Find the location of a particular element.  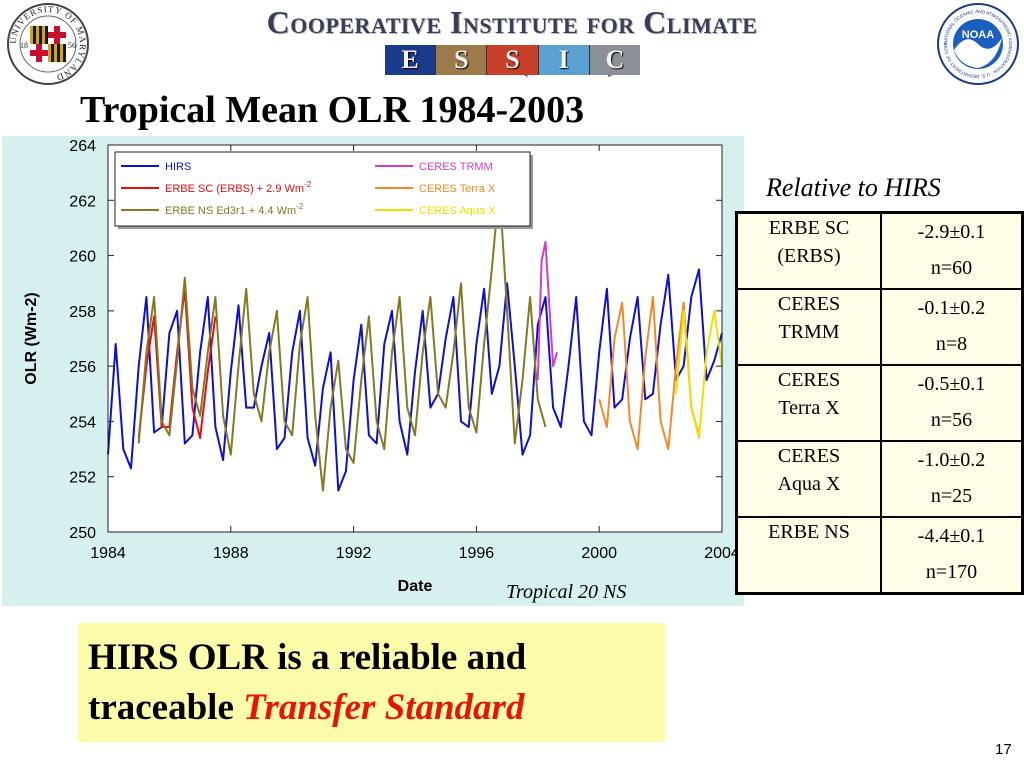

y-tick-label: 254 is located at coordinates (82, 422).